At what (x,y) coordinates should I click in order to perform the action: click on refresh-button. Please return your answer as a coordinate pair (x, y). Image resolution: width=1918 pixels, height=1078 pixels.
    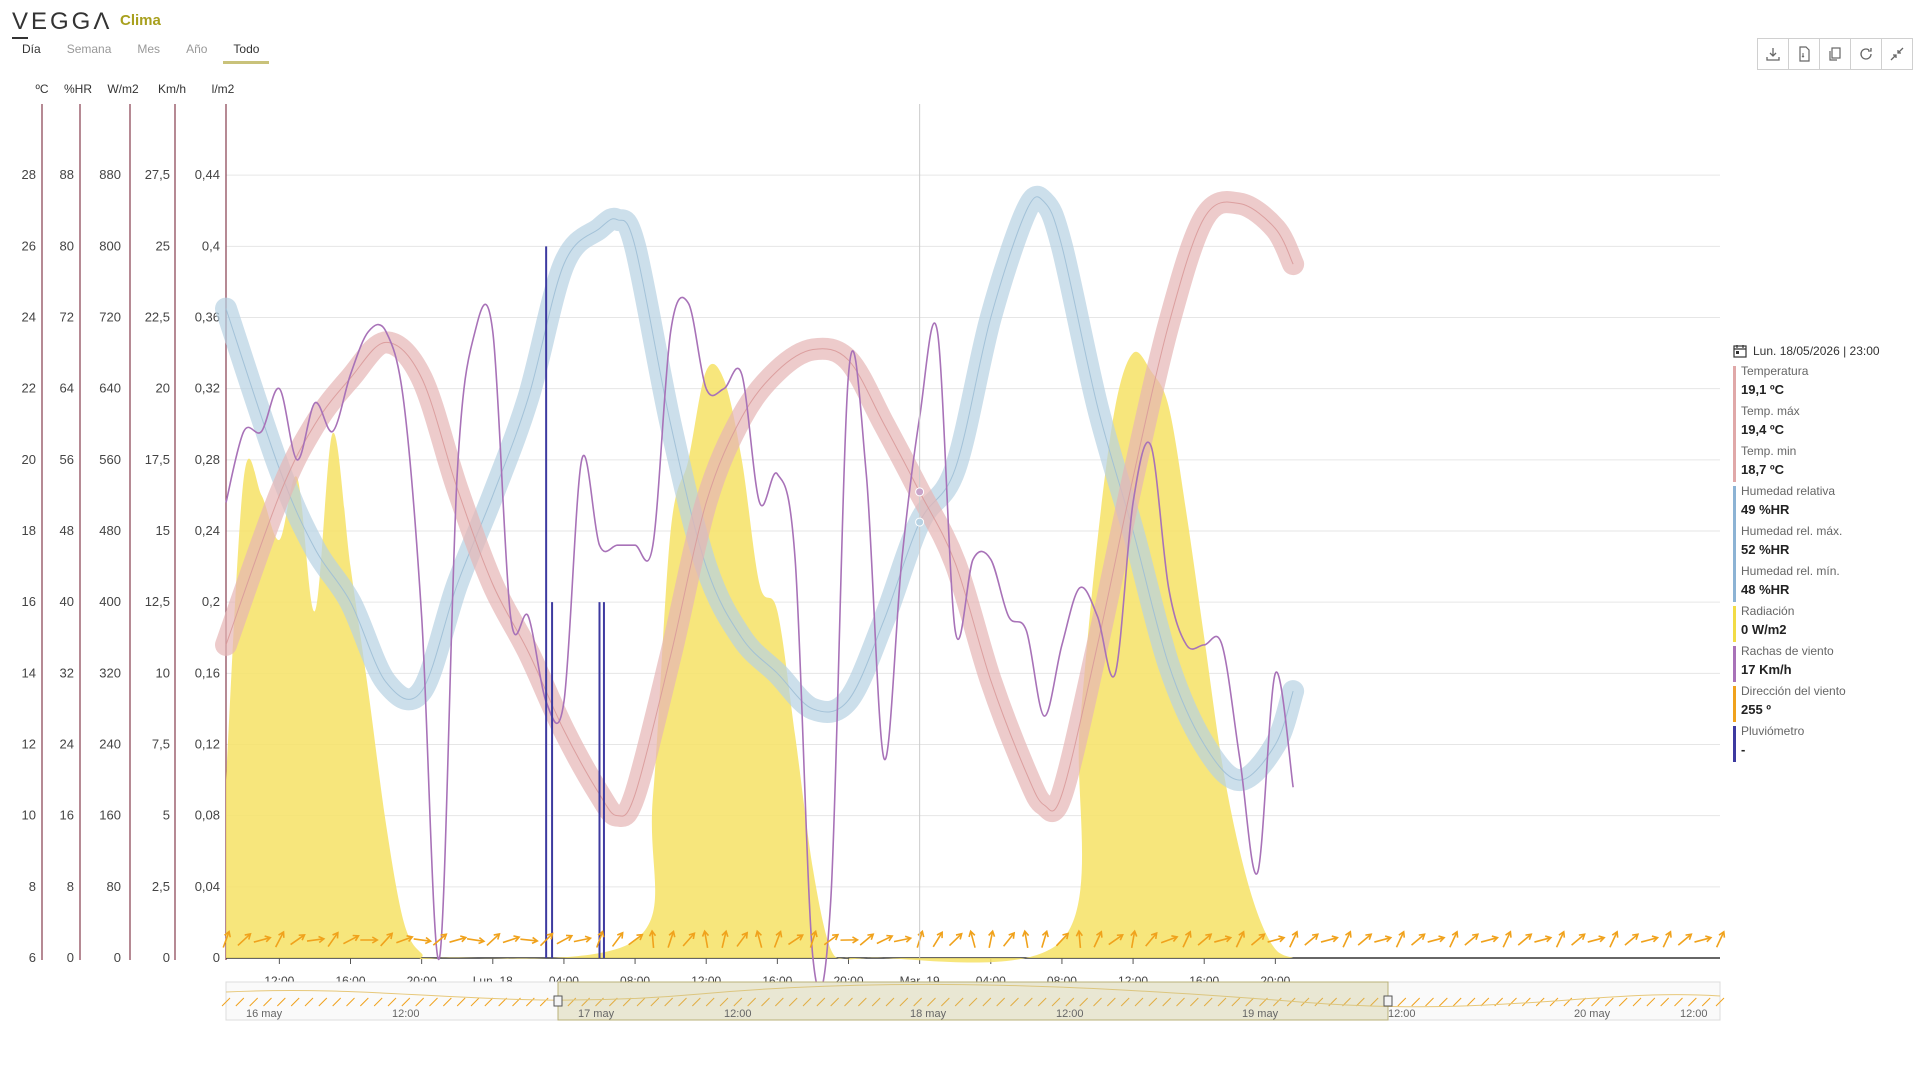
    Looking at the image, I should click on (1866, 54).